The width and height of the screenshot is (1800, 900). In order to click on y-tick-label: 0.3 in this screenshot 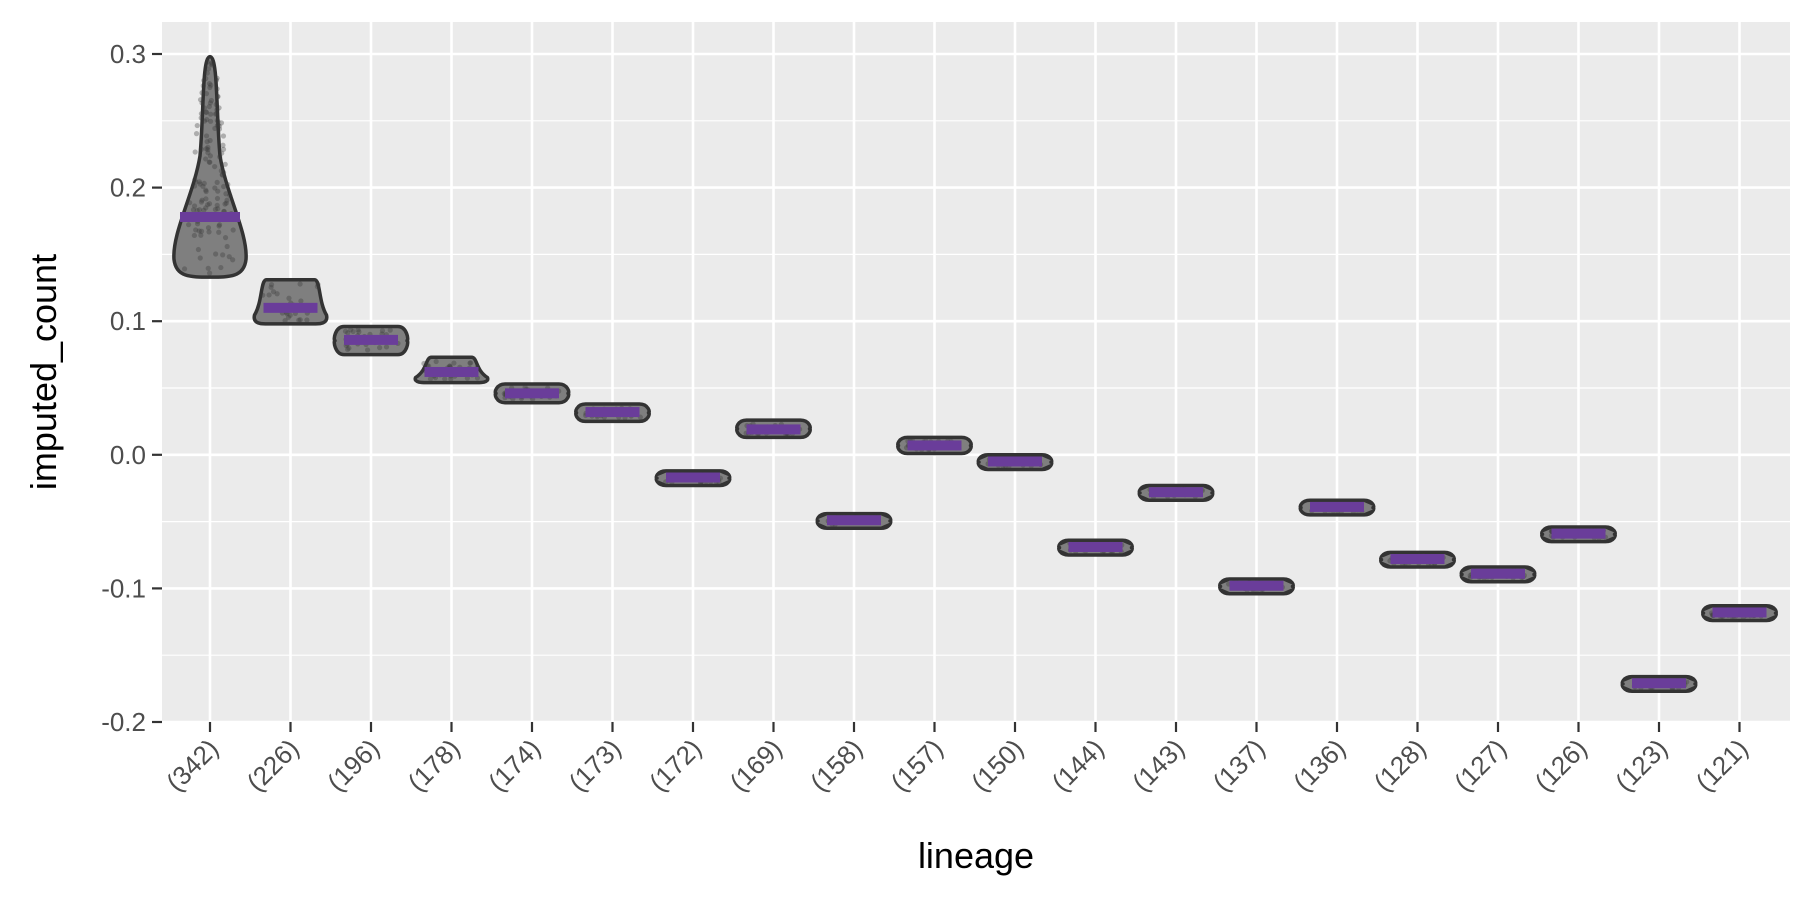, I will do `click(128, 54)`.